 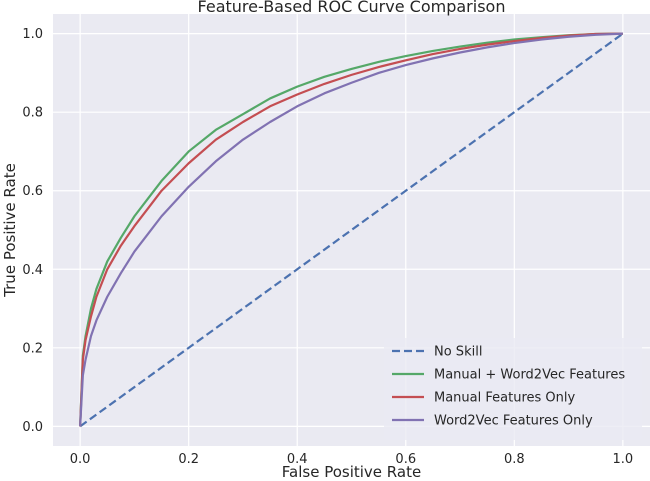 I want to click on x-axis-label: False Positive Rate, so click(x=351, y=472).